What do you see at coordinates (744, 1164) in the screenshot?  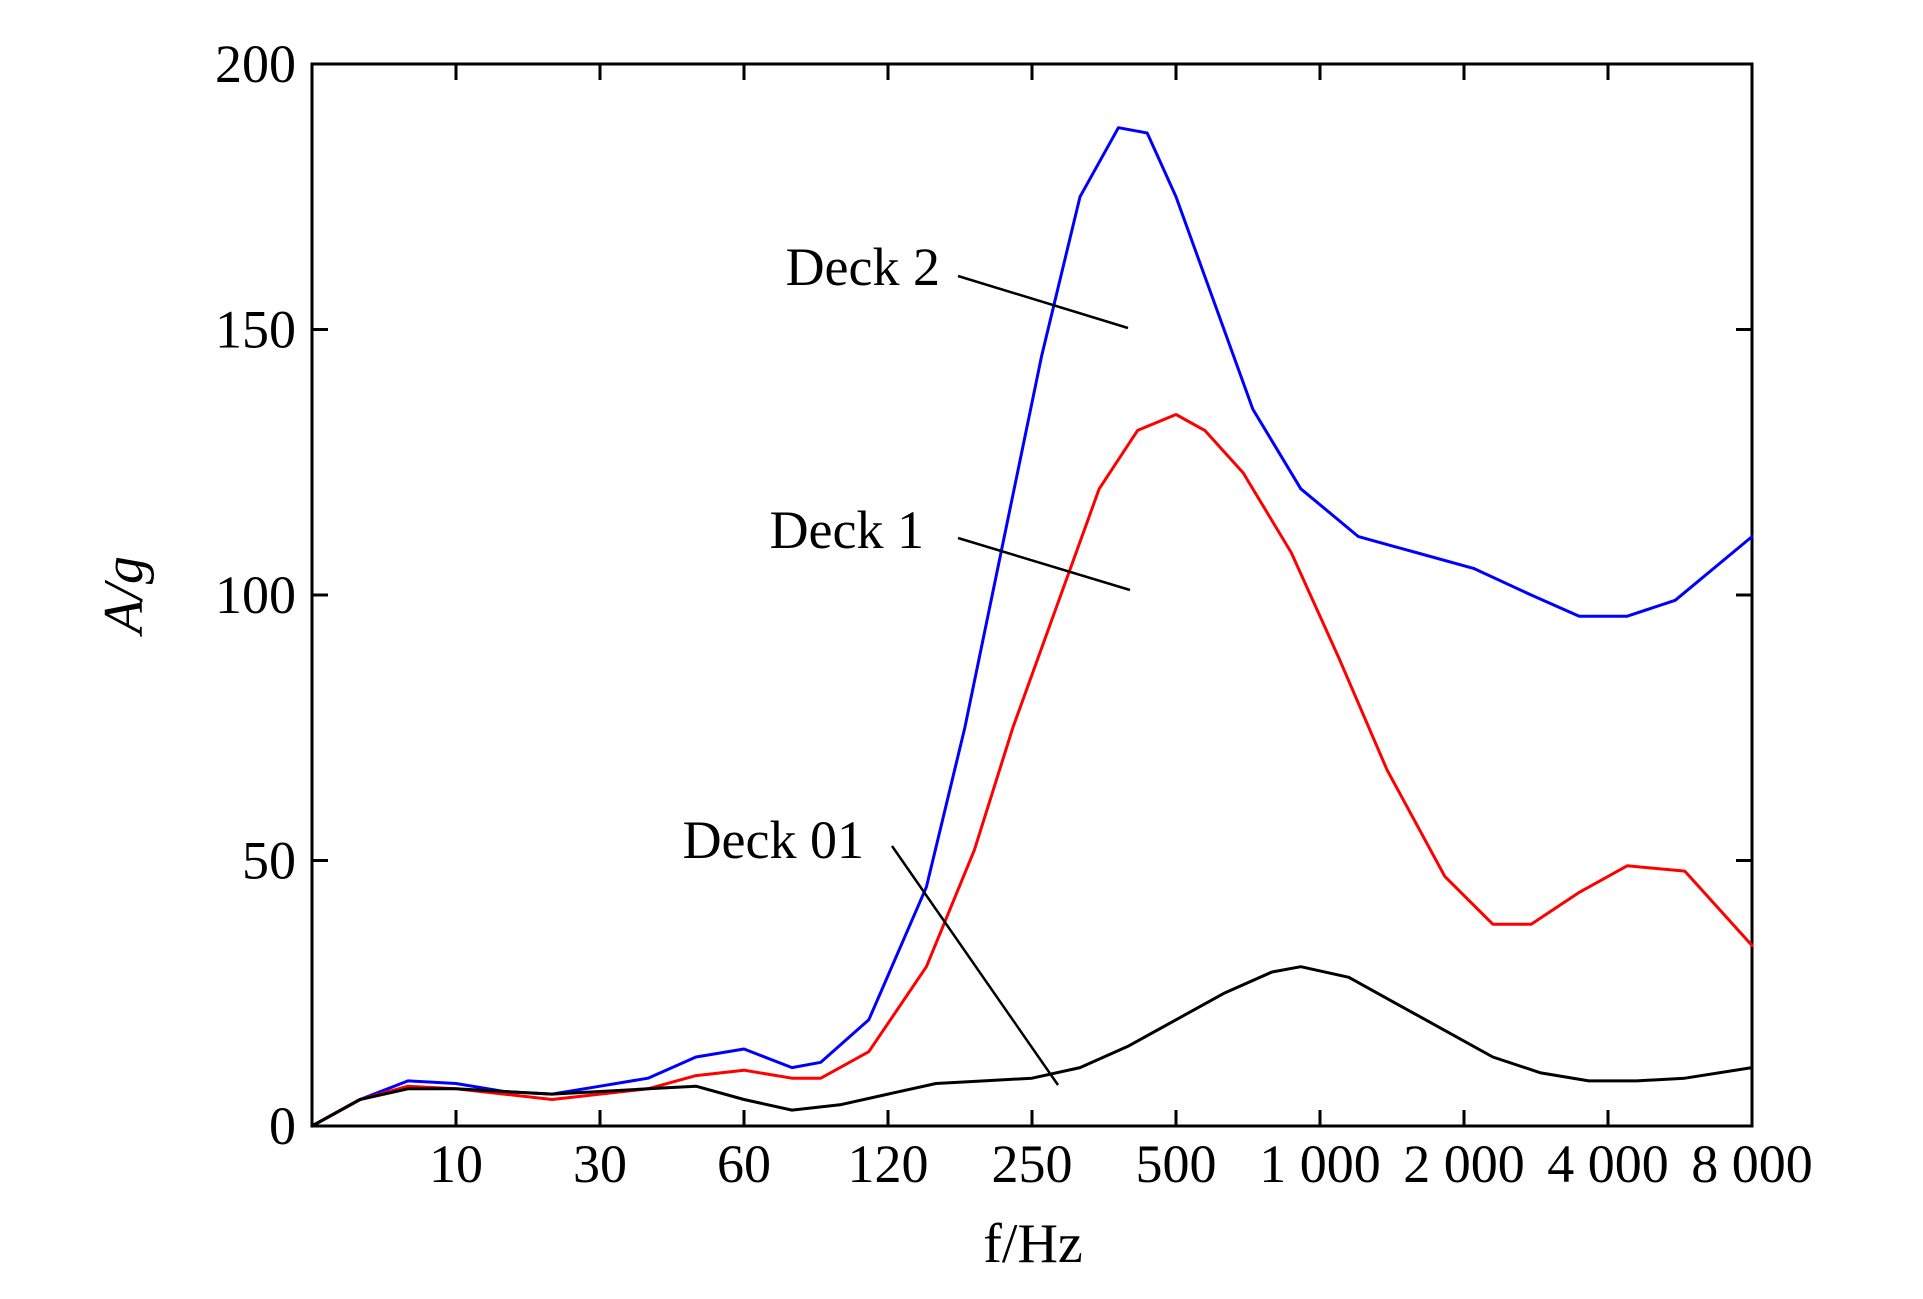 I see `x-tick-label: 60` at bounding box center [744, 1164].